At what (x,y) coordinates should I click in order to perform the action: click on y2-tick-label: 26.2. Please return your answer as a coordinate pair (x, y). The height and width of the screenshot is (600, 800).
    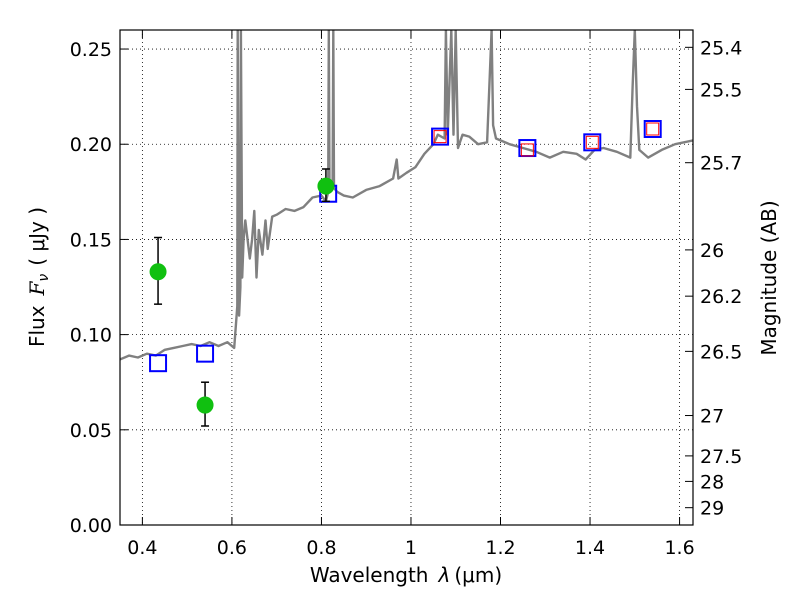
    Looking at the image, I should click on (721, 297).